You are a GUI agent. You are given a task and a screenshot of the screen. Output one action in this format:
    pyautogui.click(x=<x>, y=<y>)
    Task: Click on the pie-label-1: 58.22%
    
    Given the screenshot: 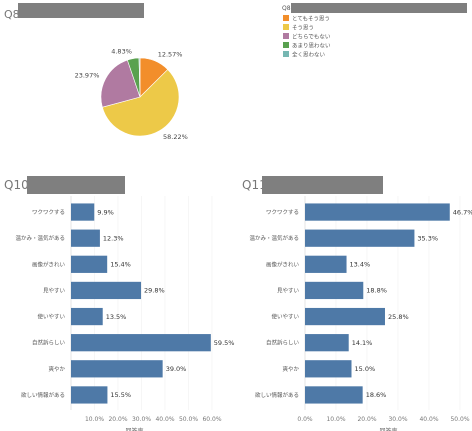 What is the action you would take?
    pyautogui.click(x=175, y=137)
    